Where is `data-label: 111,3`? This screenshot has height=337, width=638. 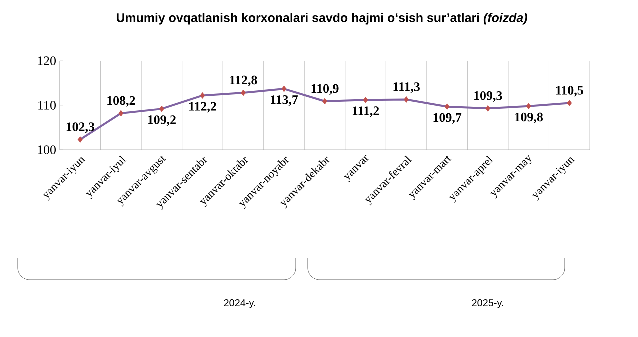 data-label: 111,3 is located at coordinates (407, 88).